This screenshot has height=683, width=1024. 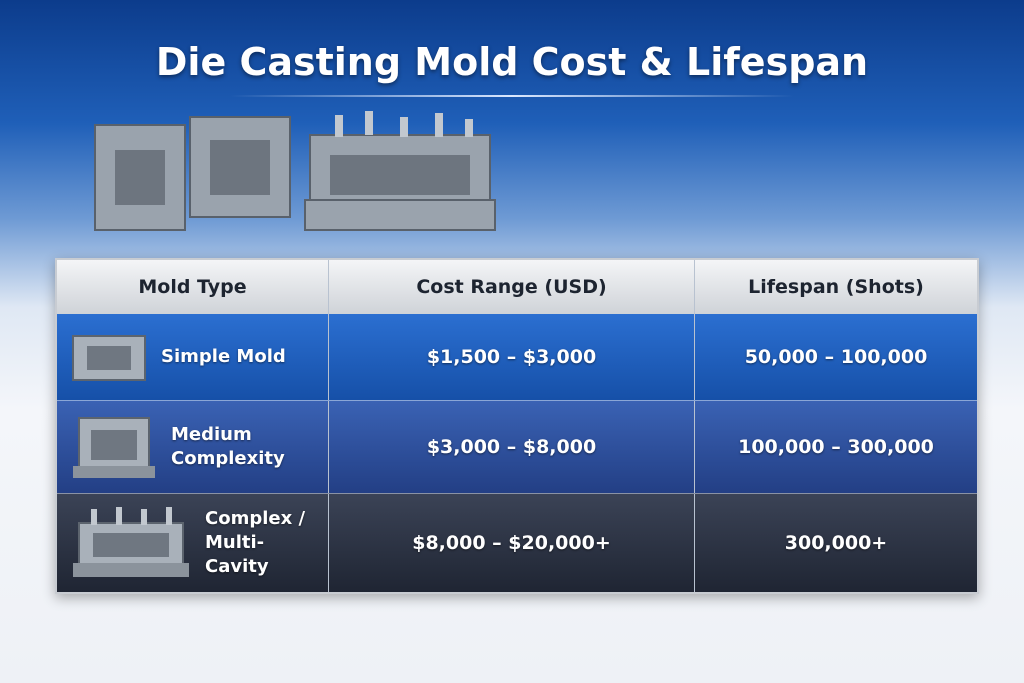 I want to click on row-label: Medium Complexity, so click(x=228, y=446).